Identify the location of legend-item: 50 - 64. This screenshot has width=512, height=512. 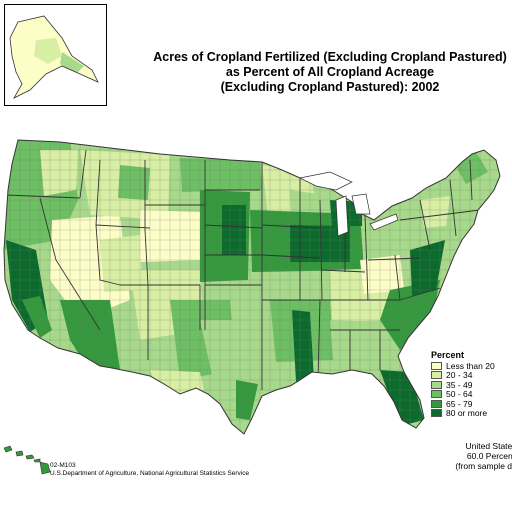
(463, 394).